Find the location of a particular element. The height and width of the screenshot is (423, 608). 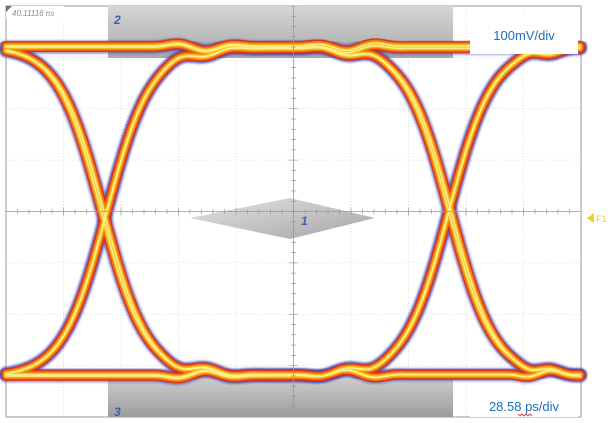

mask-label-3: 3 is located at coordinates (117, 412).